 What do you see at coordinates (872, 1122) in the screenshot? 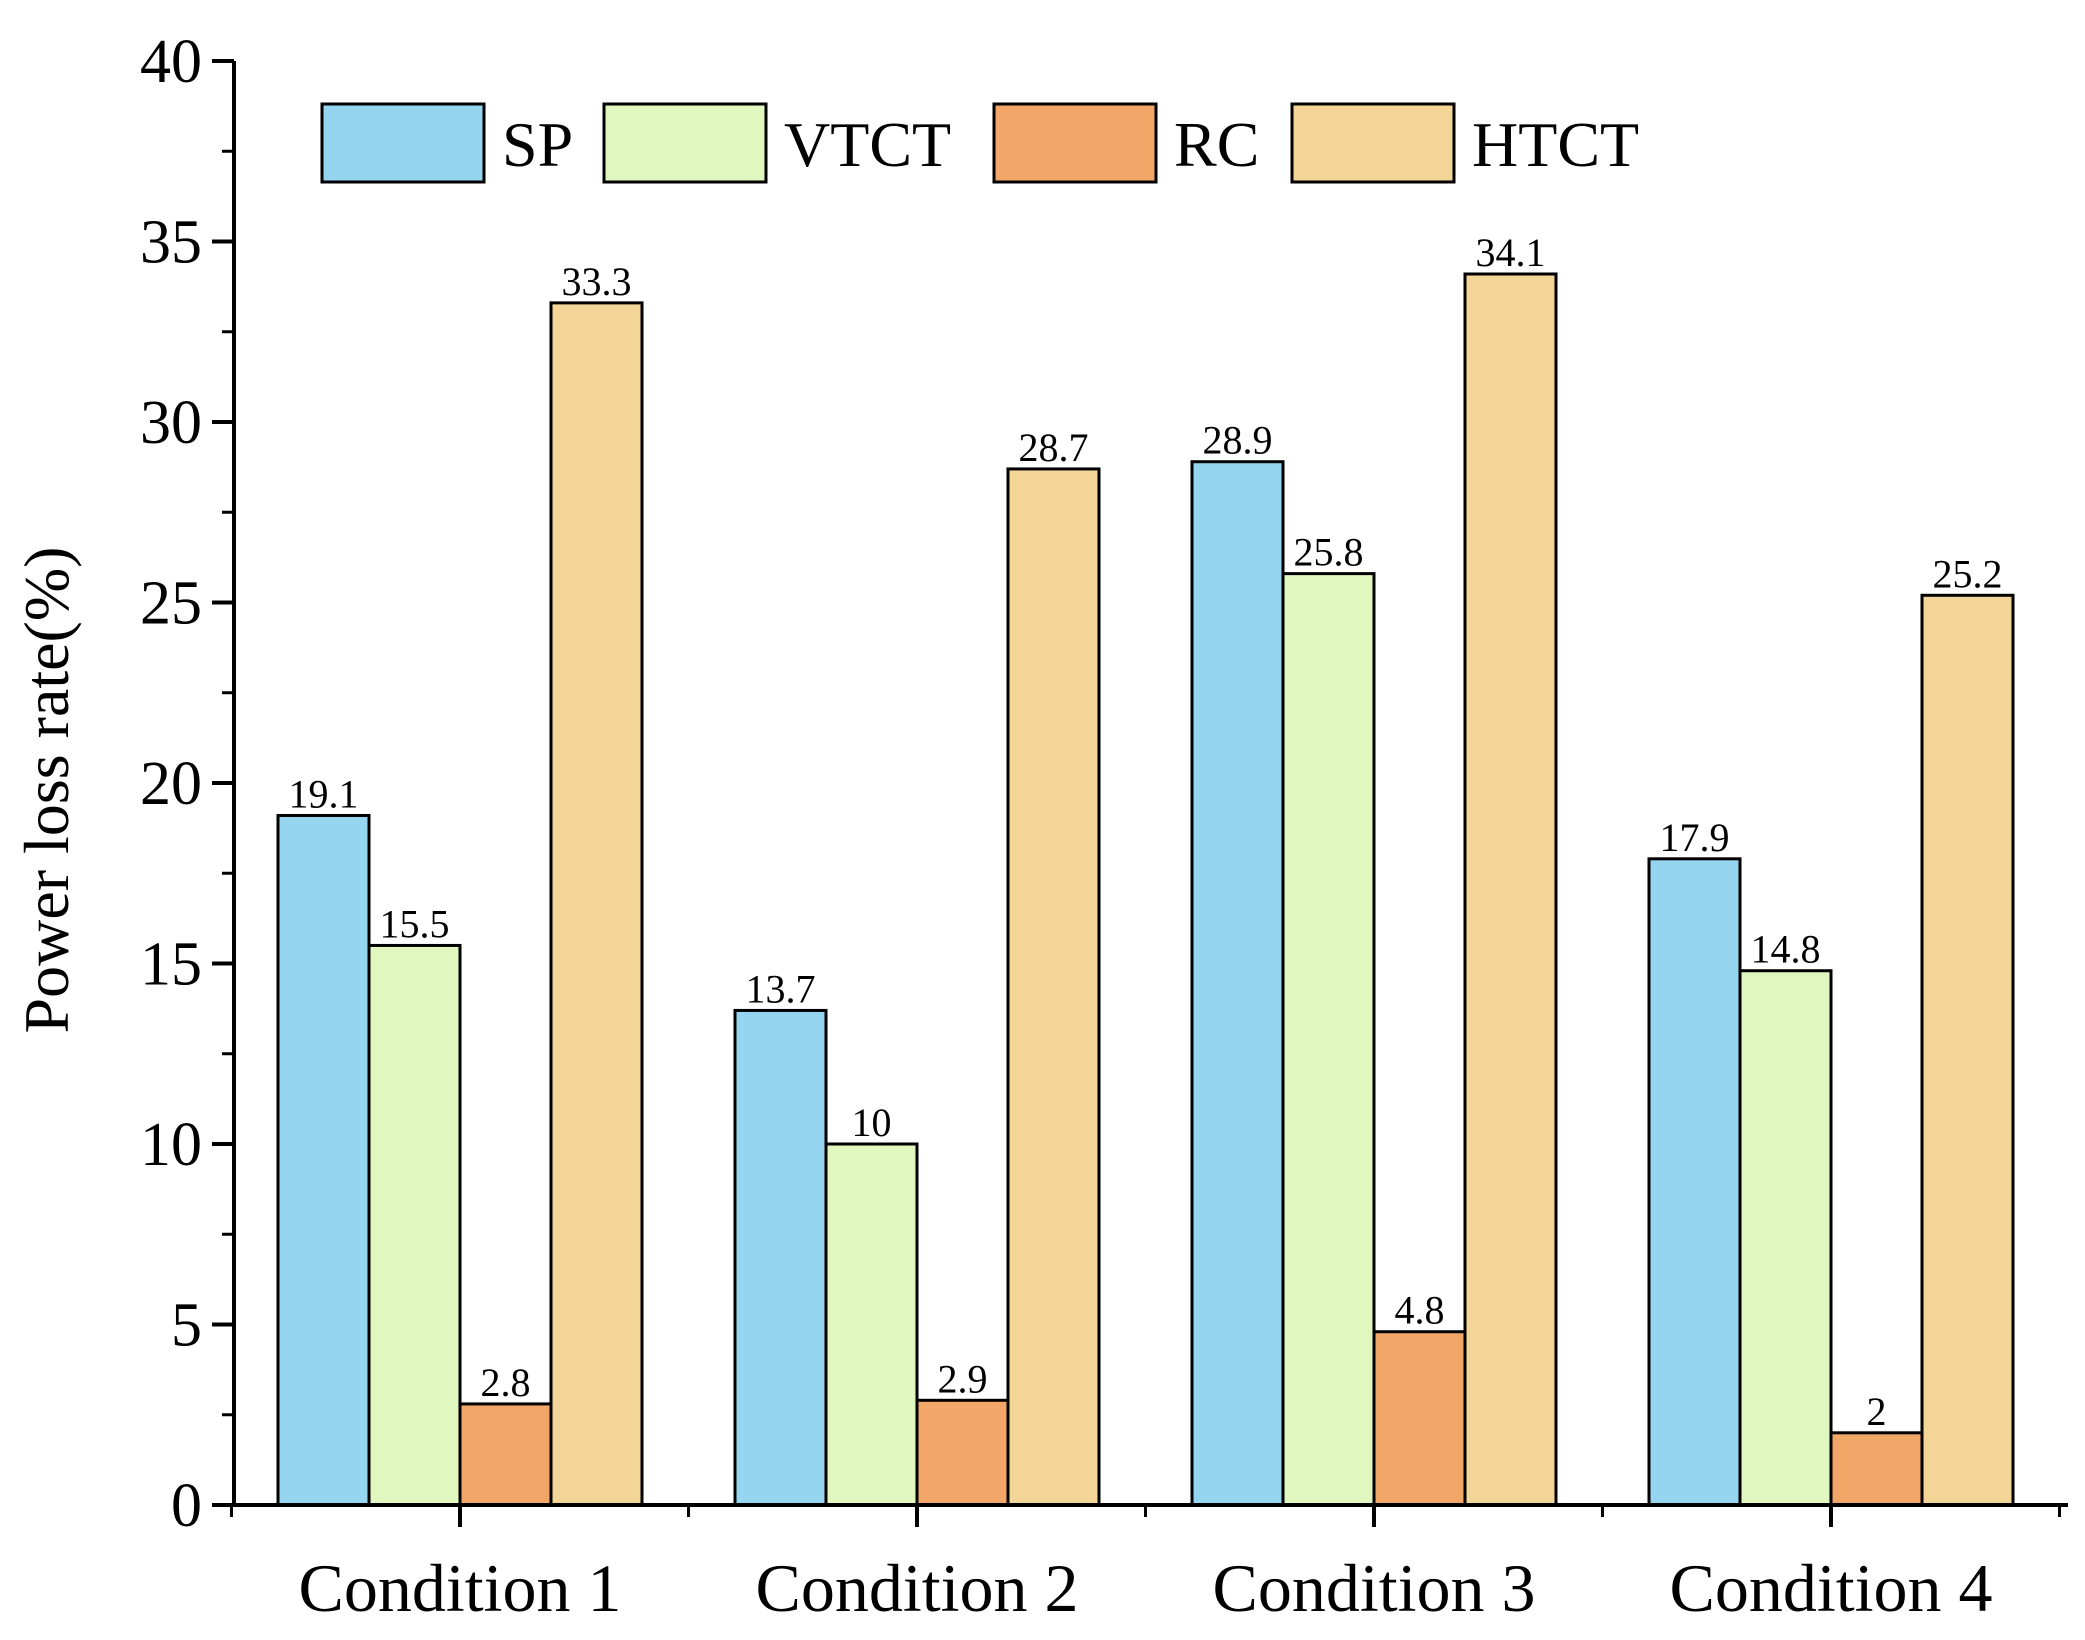
I see `data-label-vtct-2: 10` at bounding box center [872, 1122].